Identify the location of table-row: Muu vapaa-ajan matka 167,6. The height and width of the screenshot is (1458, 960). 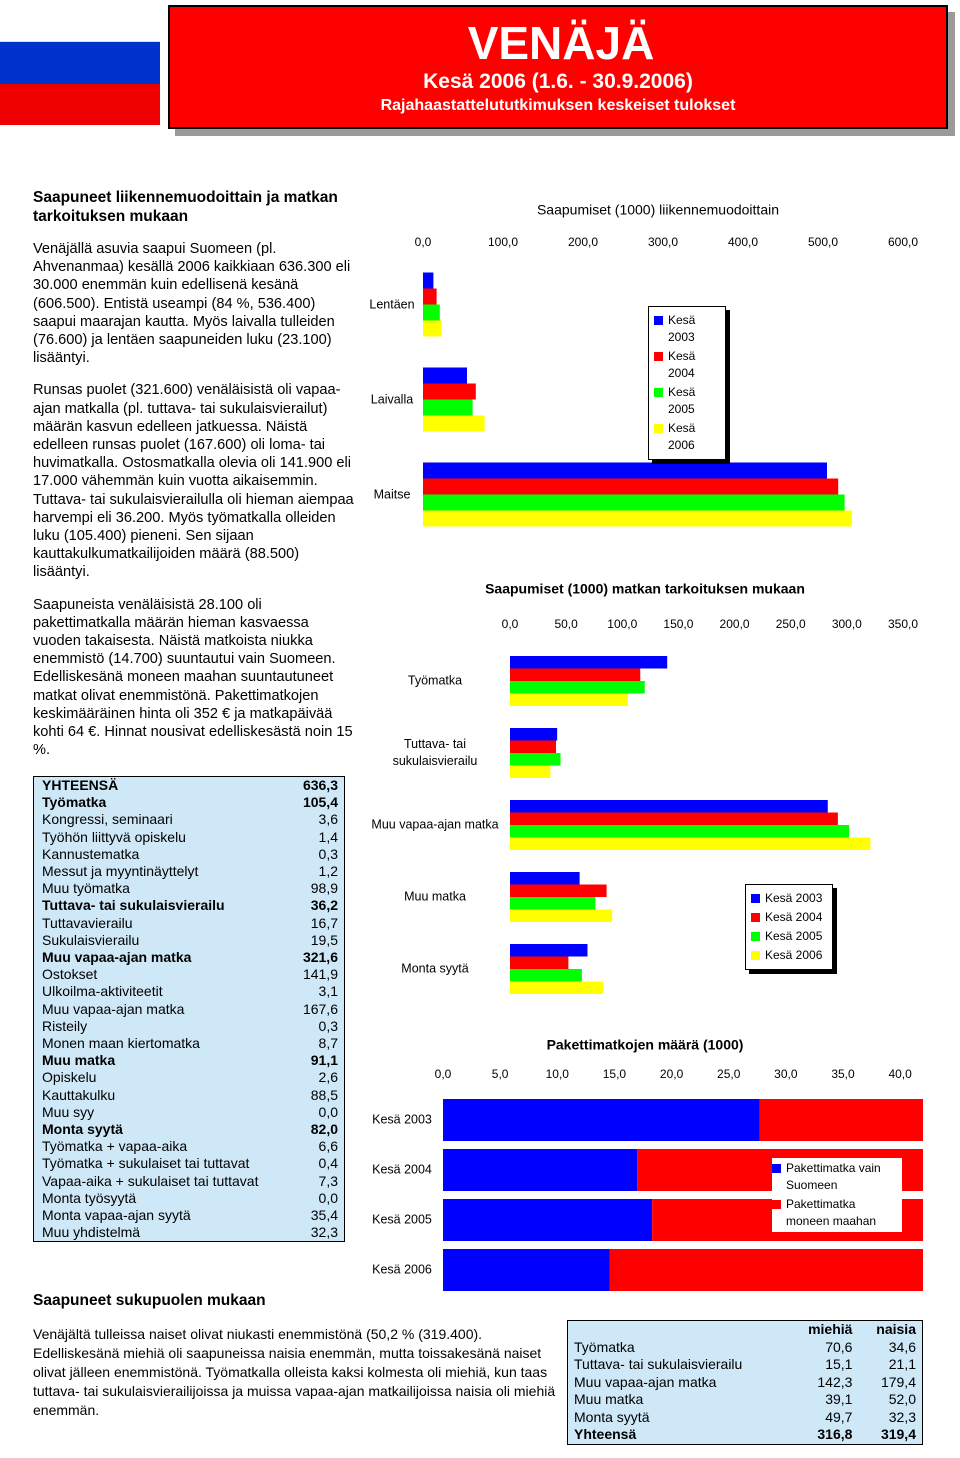
(189, 1009).